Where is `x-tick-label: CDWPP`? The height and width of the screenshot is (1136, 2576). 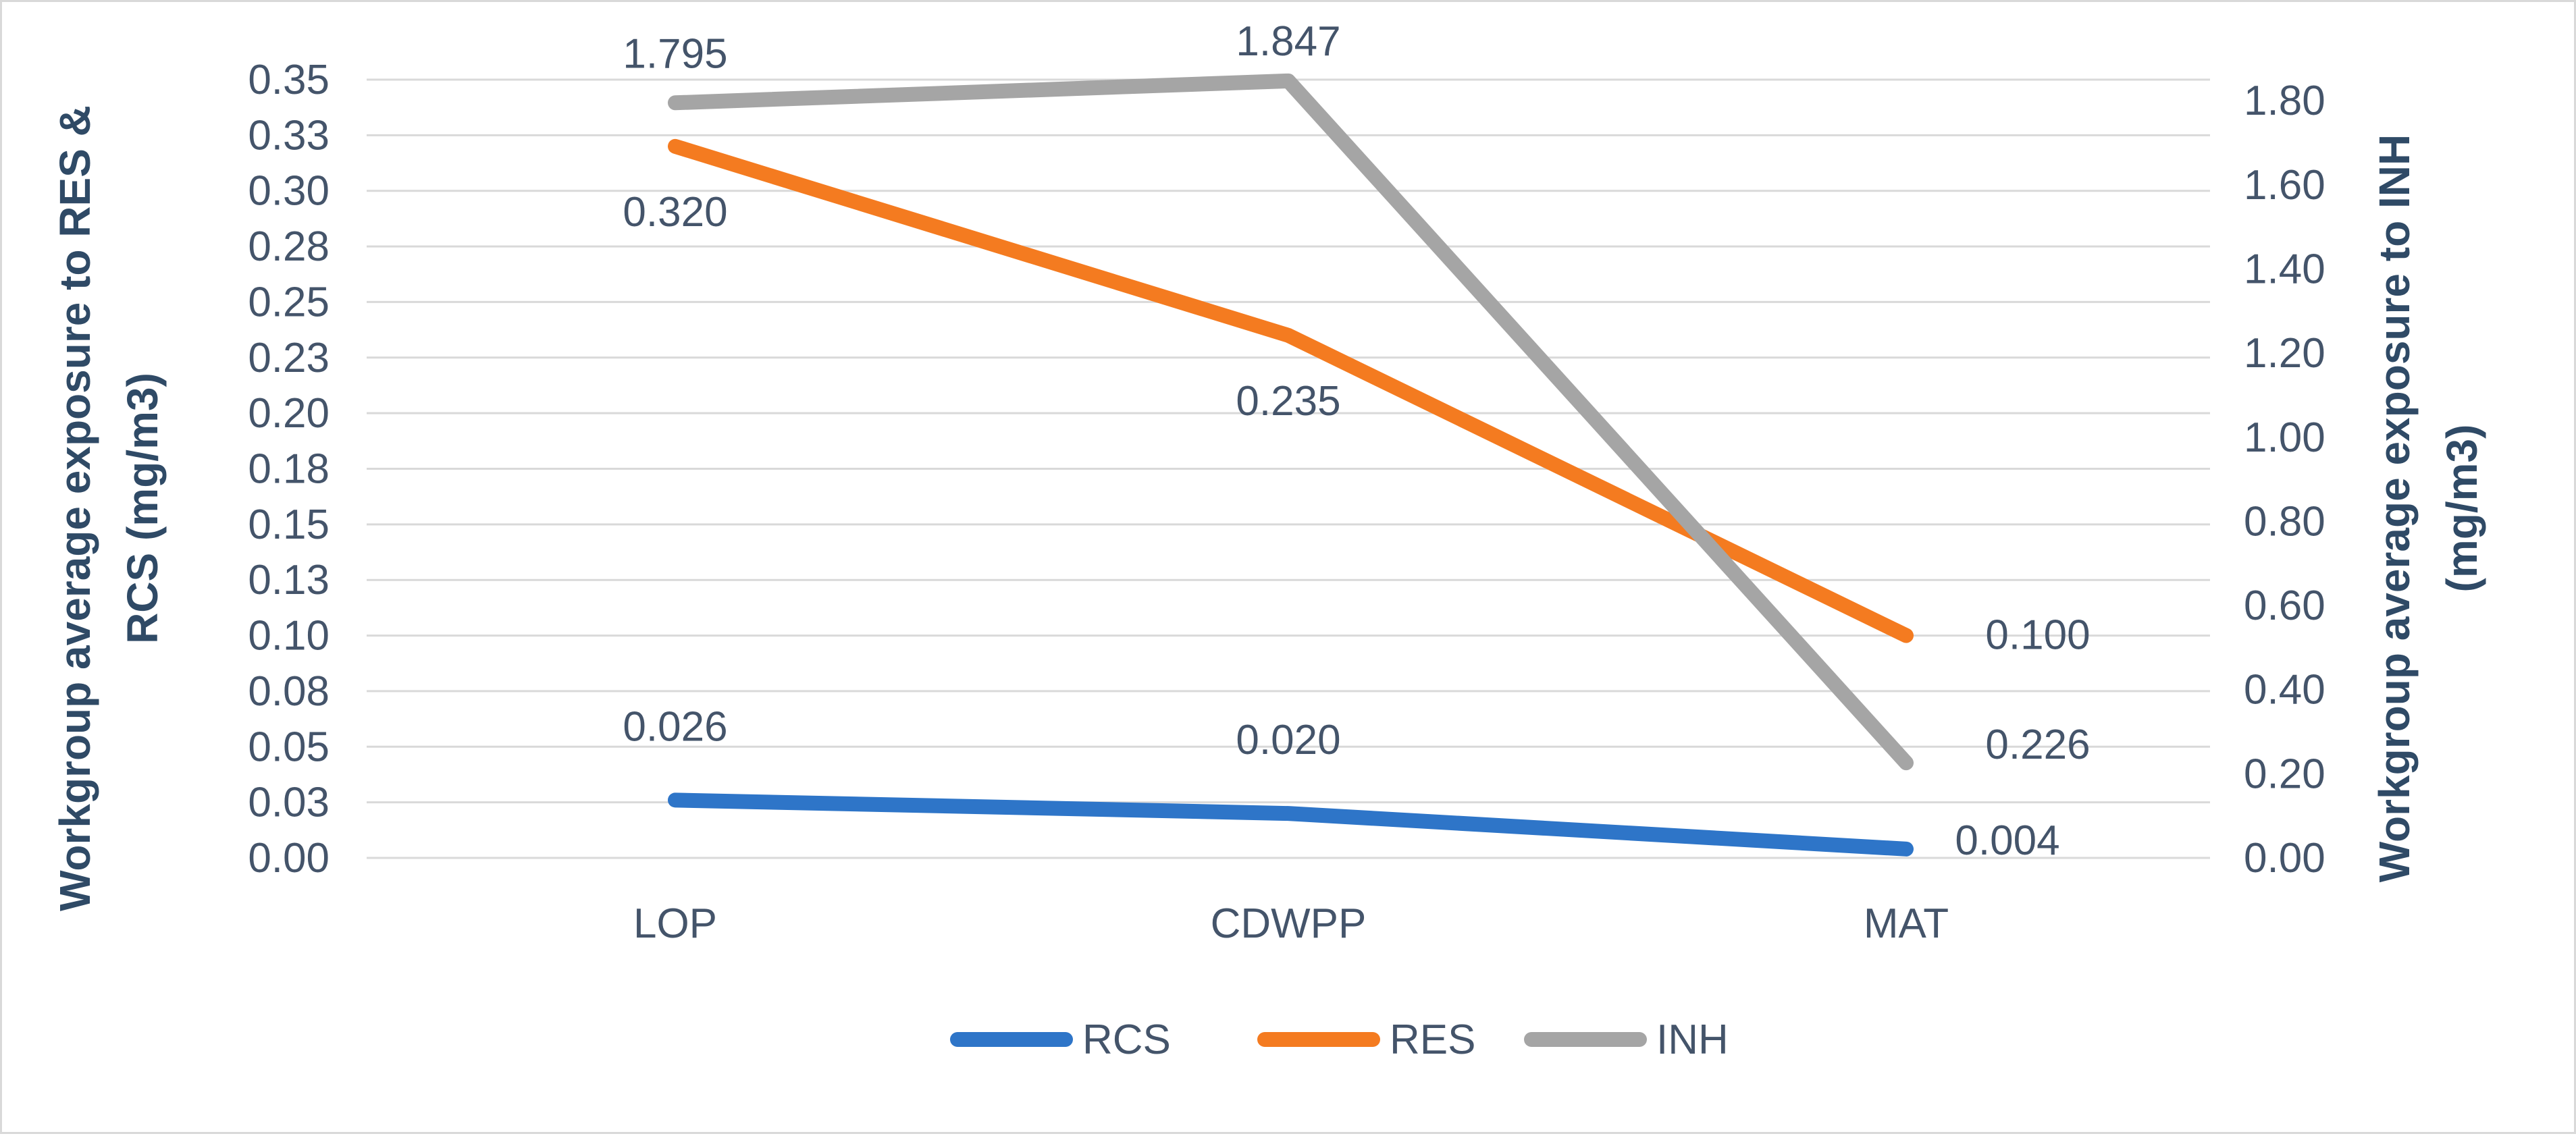
x-tick-label: CDWPP is located at coordinates (1289, 923).